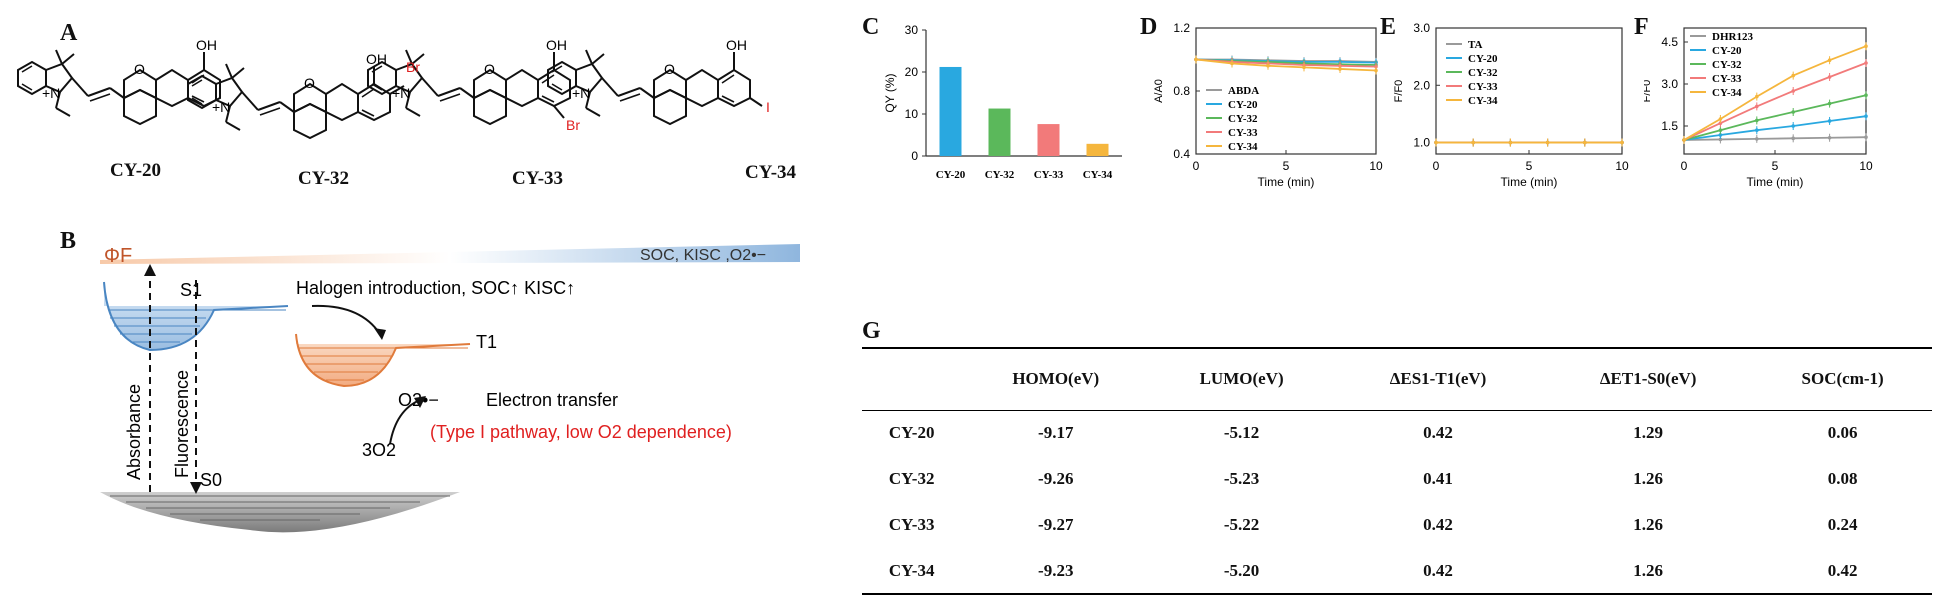 The image size is (1950, 595). What do you see at coordinates (1648, 433) in the screenshot?
I see `table-cell: 1.29` at bounding box center [1648, 433].